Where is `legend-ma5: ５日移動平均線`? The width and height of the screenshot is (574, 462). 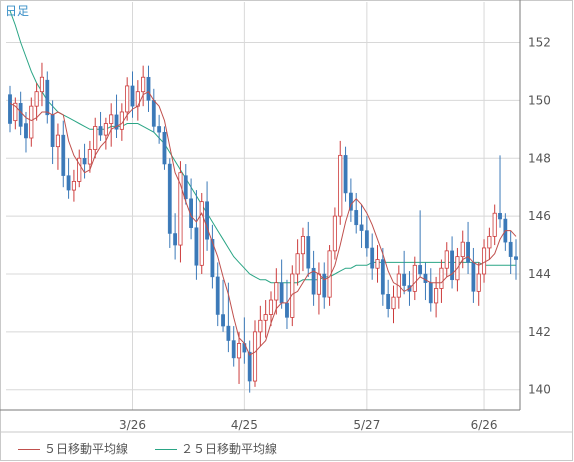 legend-ma5: ５日移動平均線 is located at coordinates (73, 448).